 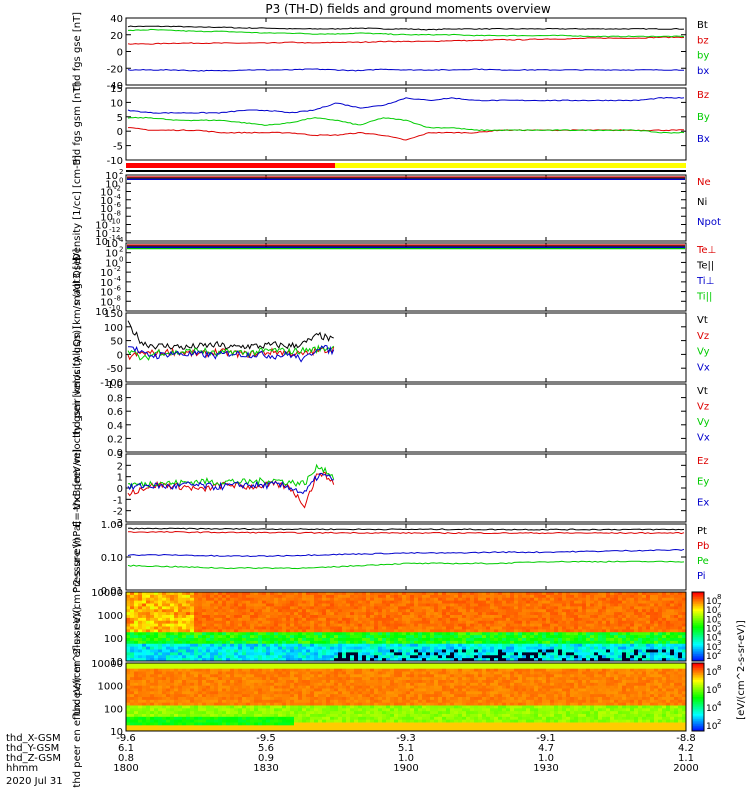 What do you see at coordinates (698, 653) in the screenshot?
I see `colorbar-swatch` at bounding box center [698, 653].